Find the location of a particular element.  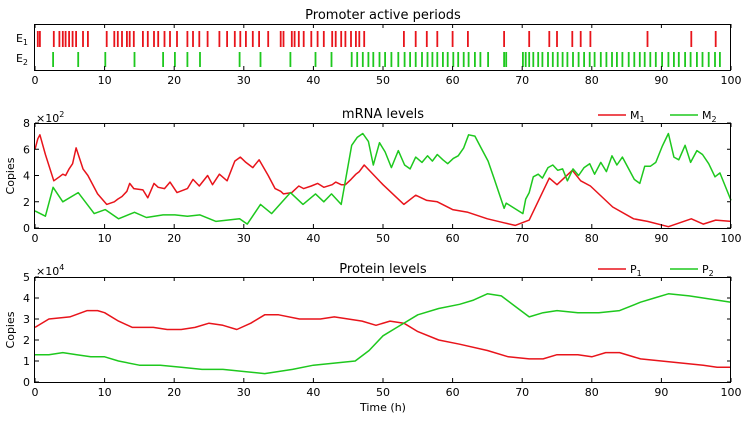

mrna-ylabel: Copies is located at coordinates (10, 175).